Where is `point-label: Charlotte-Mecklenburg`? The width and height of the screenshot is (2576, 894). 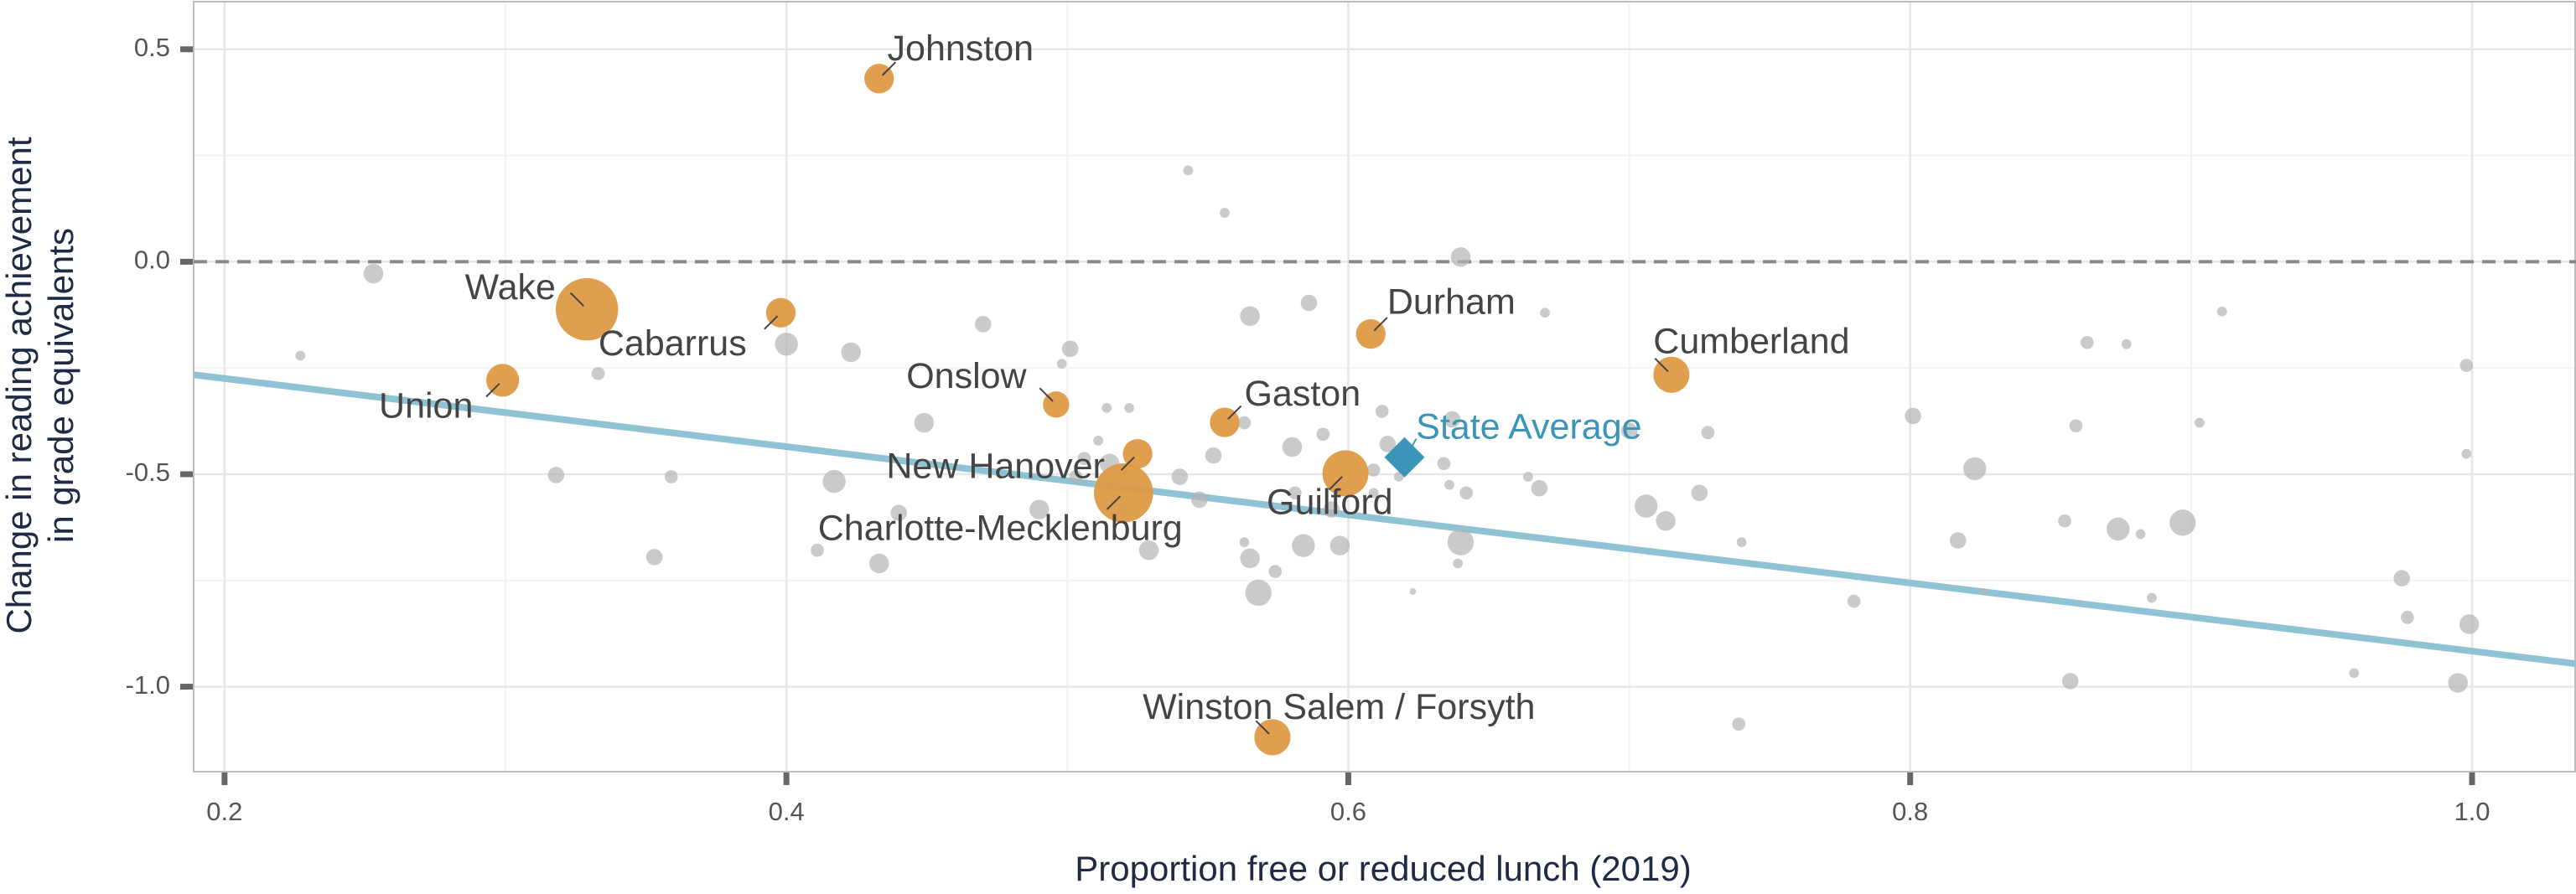 point-label: Charlotte-Mecklenburg is located at coordinates (1001, 529).